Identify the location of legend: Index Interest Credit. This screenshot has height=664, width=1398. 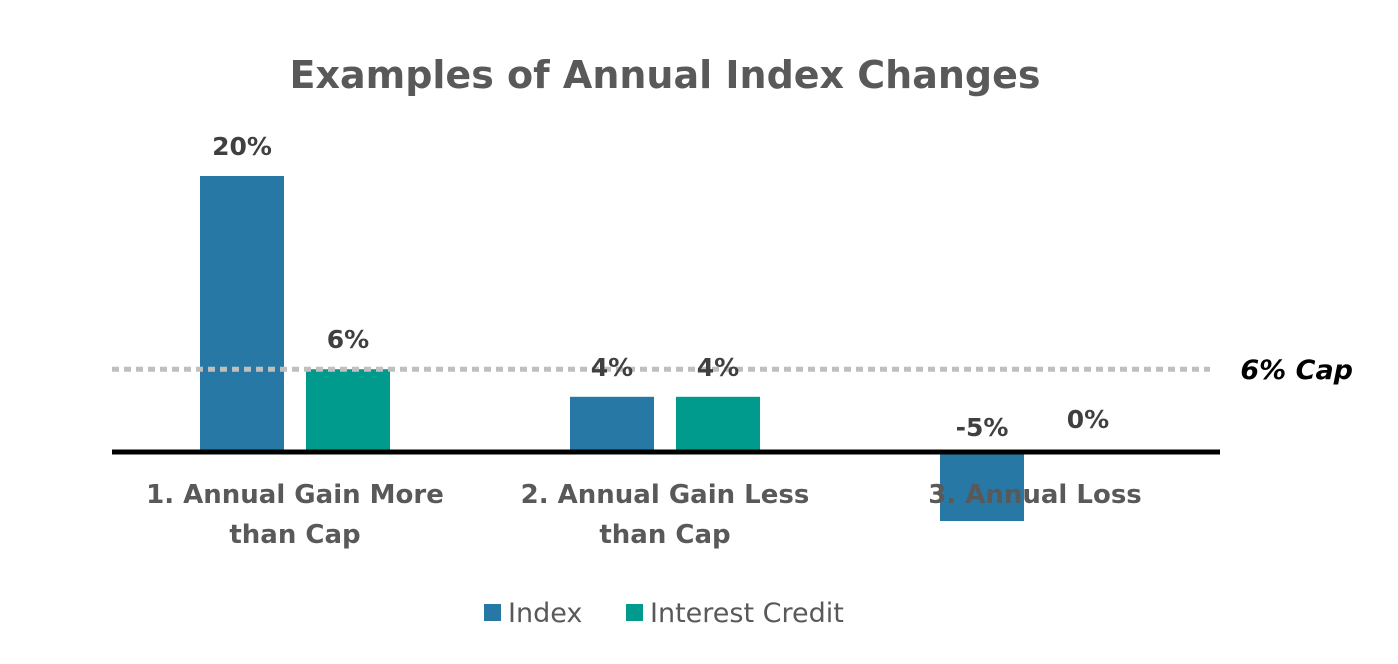
(664, 613).